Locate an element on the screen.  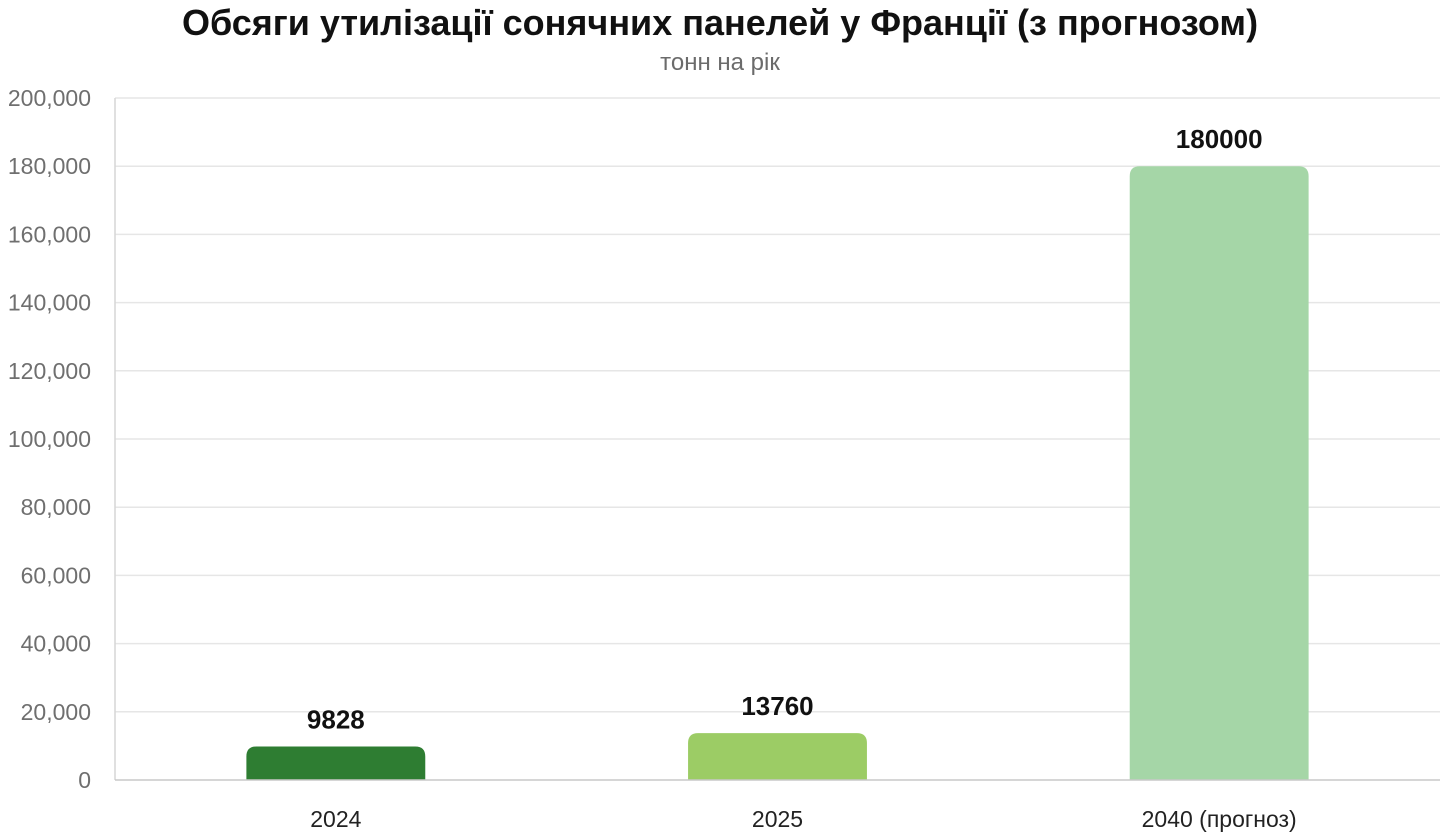
x-category-label: 2024 is located at coordinates (335, 819).